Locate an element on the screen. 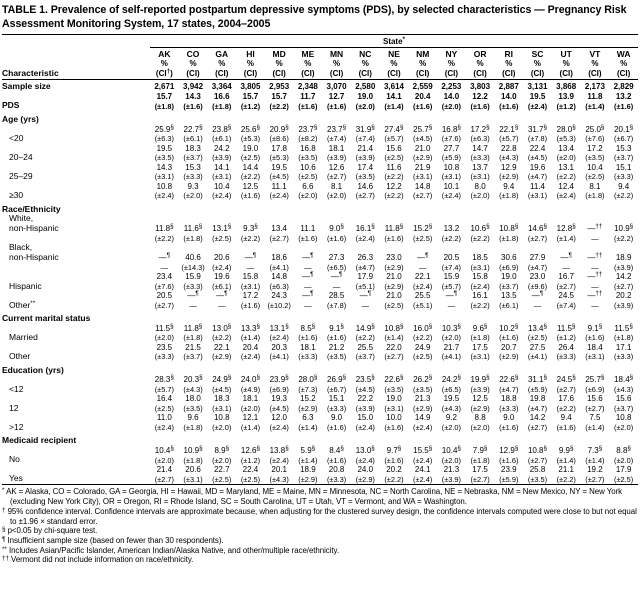 The height and width of the screenshot is (596, 641). cell-ci: (±2.7) is located at coordinates (566, 389).